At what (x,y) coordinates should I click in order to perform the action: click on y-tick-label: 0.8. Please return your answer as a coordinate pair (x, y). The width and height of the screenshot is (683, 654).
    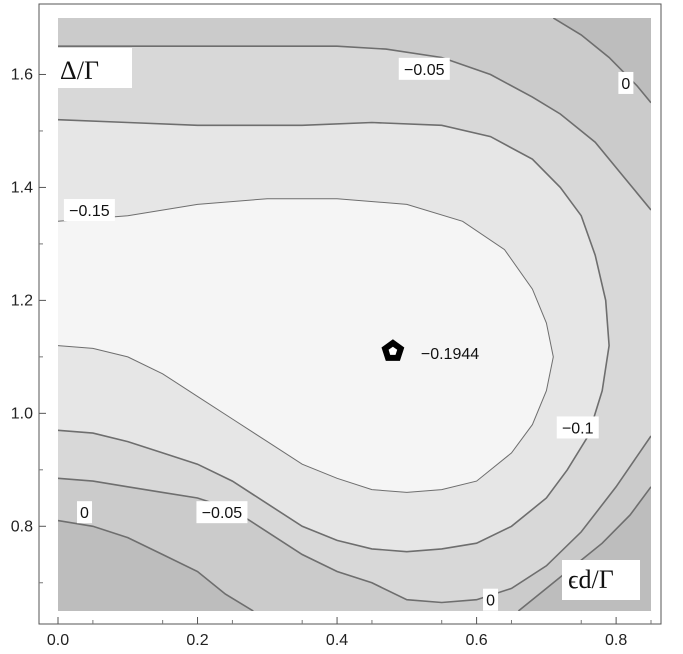
    Looking at the image, I should click on (22, 526).